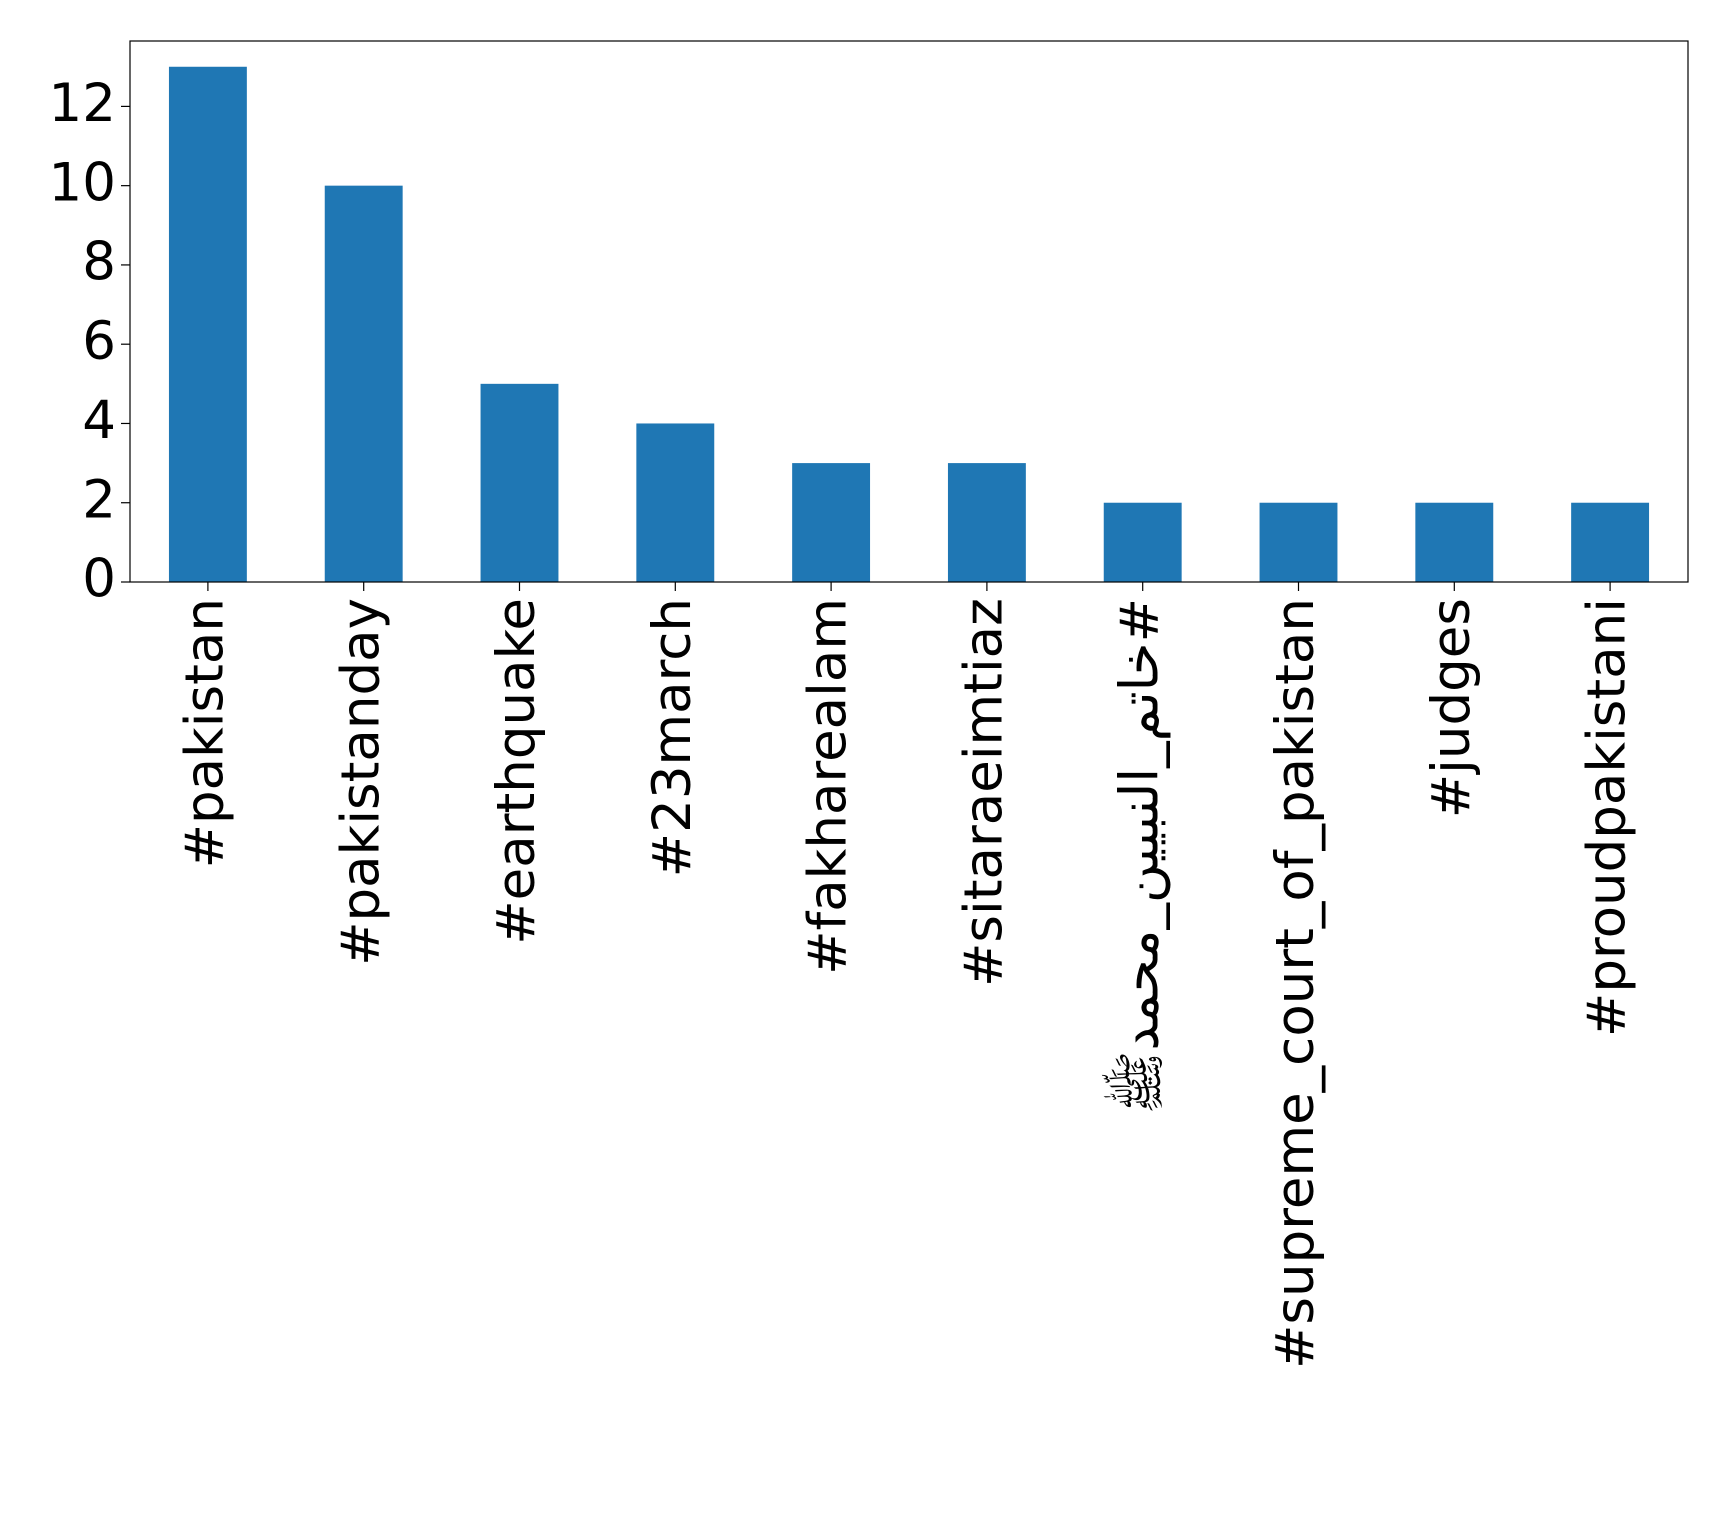 This screenshot has width=1719, height=1537. Describe the element at coordinates (82, 182) in the screenshot. I see `y-tick-label: 10` at that location.